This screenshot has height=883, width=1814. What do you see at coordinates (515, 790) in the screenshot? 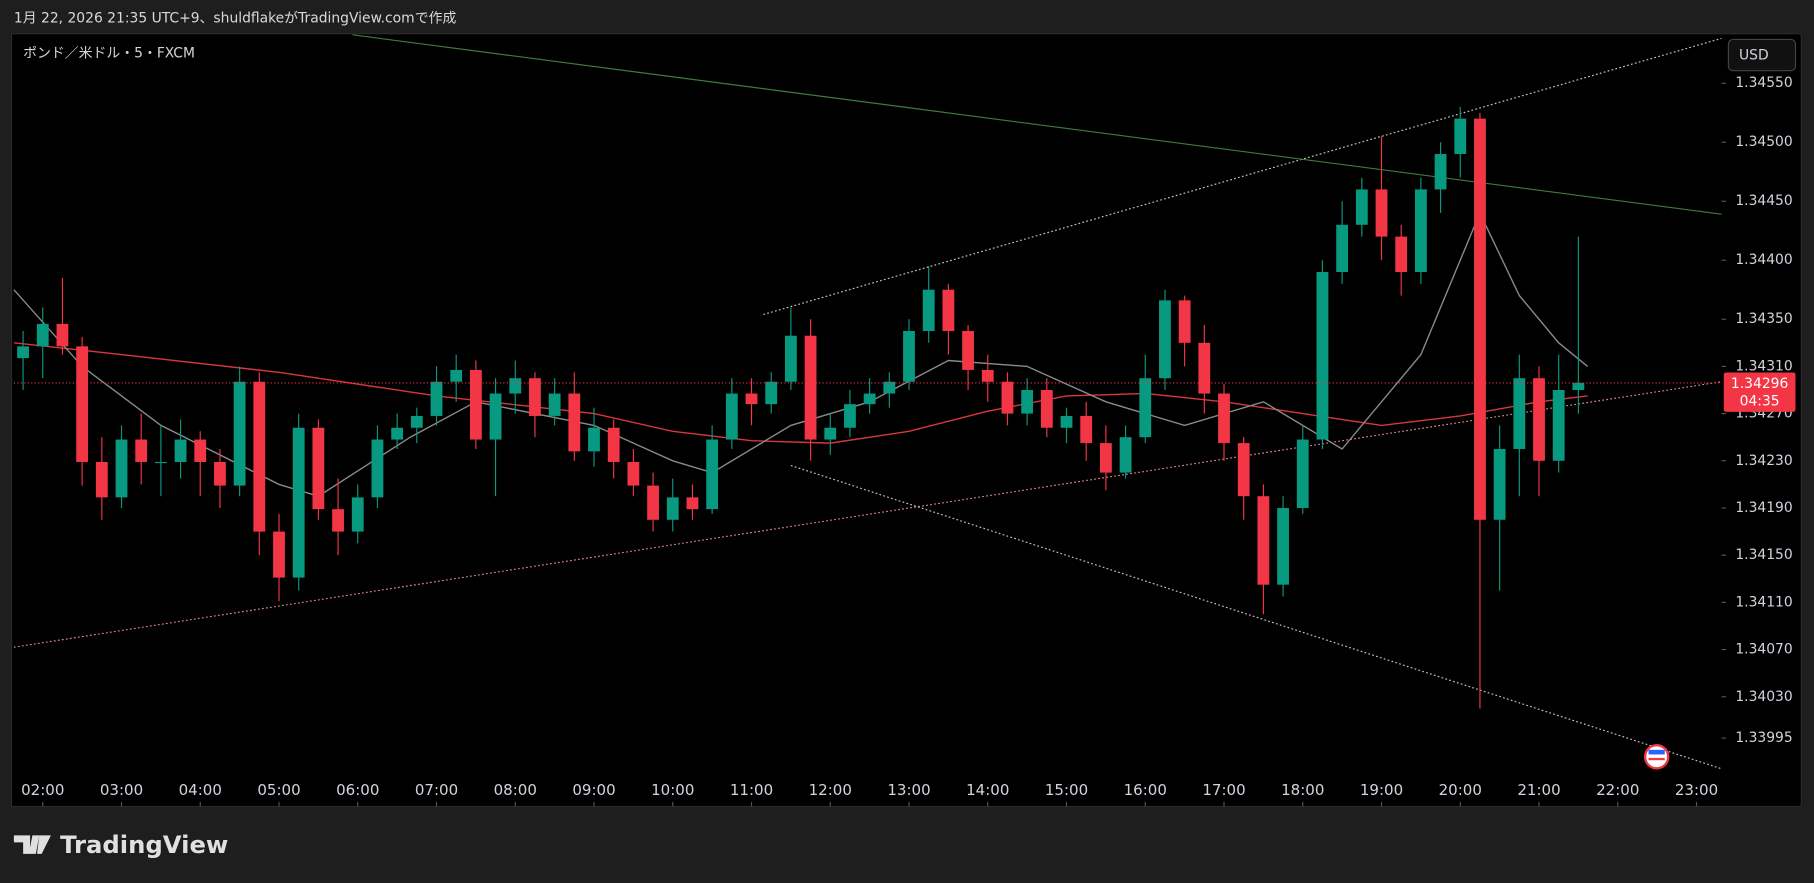
I see `x-tick-label: 08:00` at bounding box center [515, 790].